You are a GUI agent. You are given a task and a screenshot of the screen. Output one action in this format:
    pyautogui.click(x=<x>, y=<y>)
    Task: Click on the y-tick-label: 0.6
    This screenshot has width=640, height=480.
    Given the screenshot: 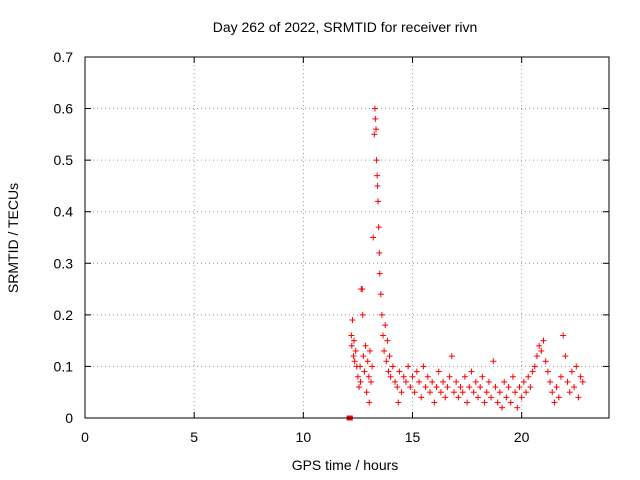 What is the action you would take?
    pyautogui.click(x=64, y=109)
    